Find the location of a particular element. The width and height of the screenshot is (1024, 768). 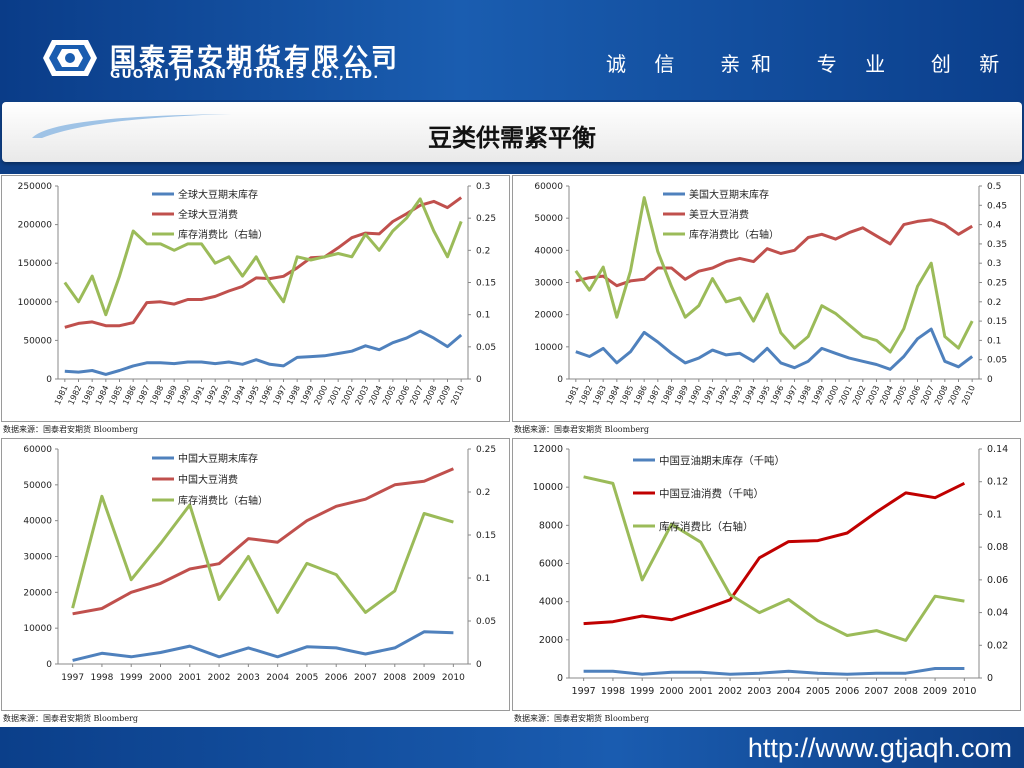

y2-tick-label: 0.45 is located at coordinates (997, 206).